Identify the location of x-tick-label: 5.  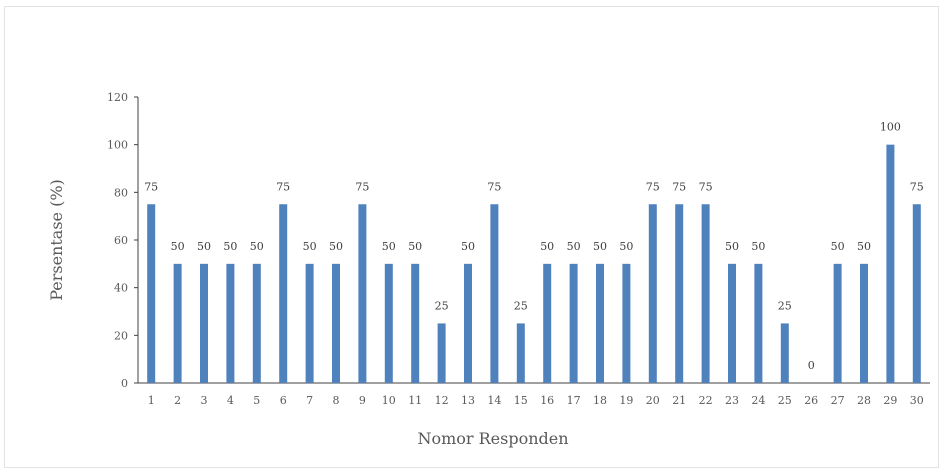
(256, 400).